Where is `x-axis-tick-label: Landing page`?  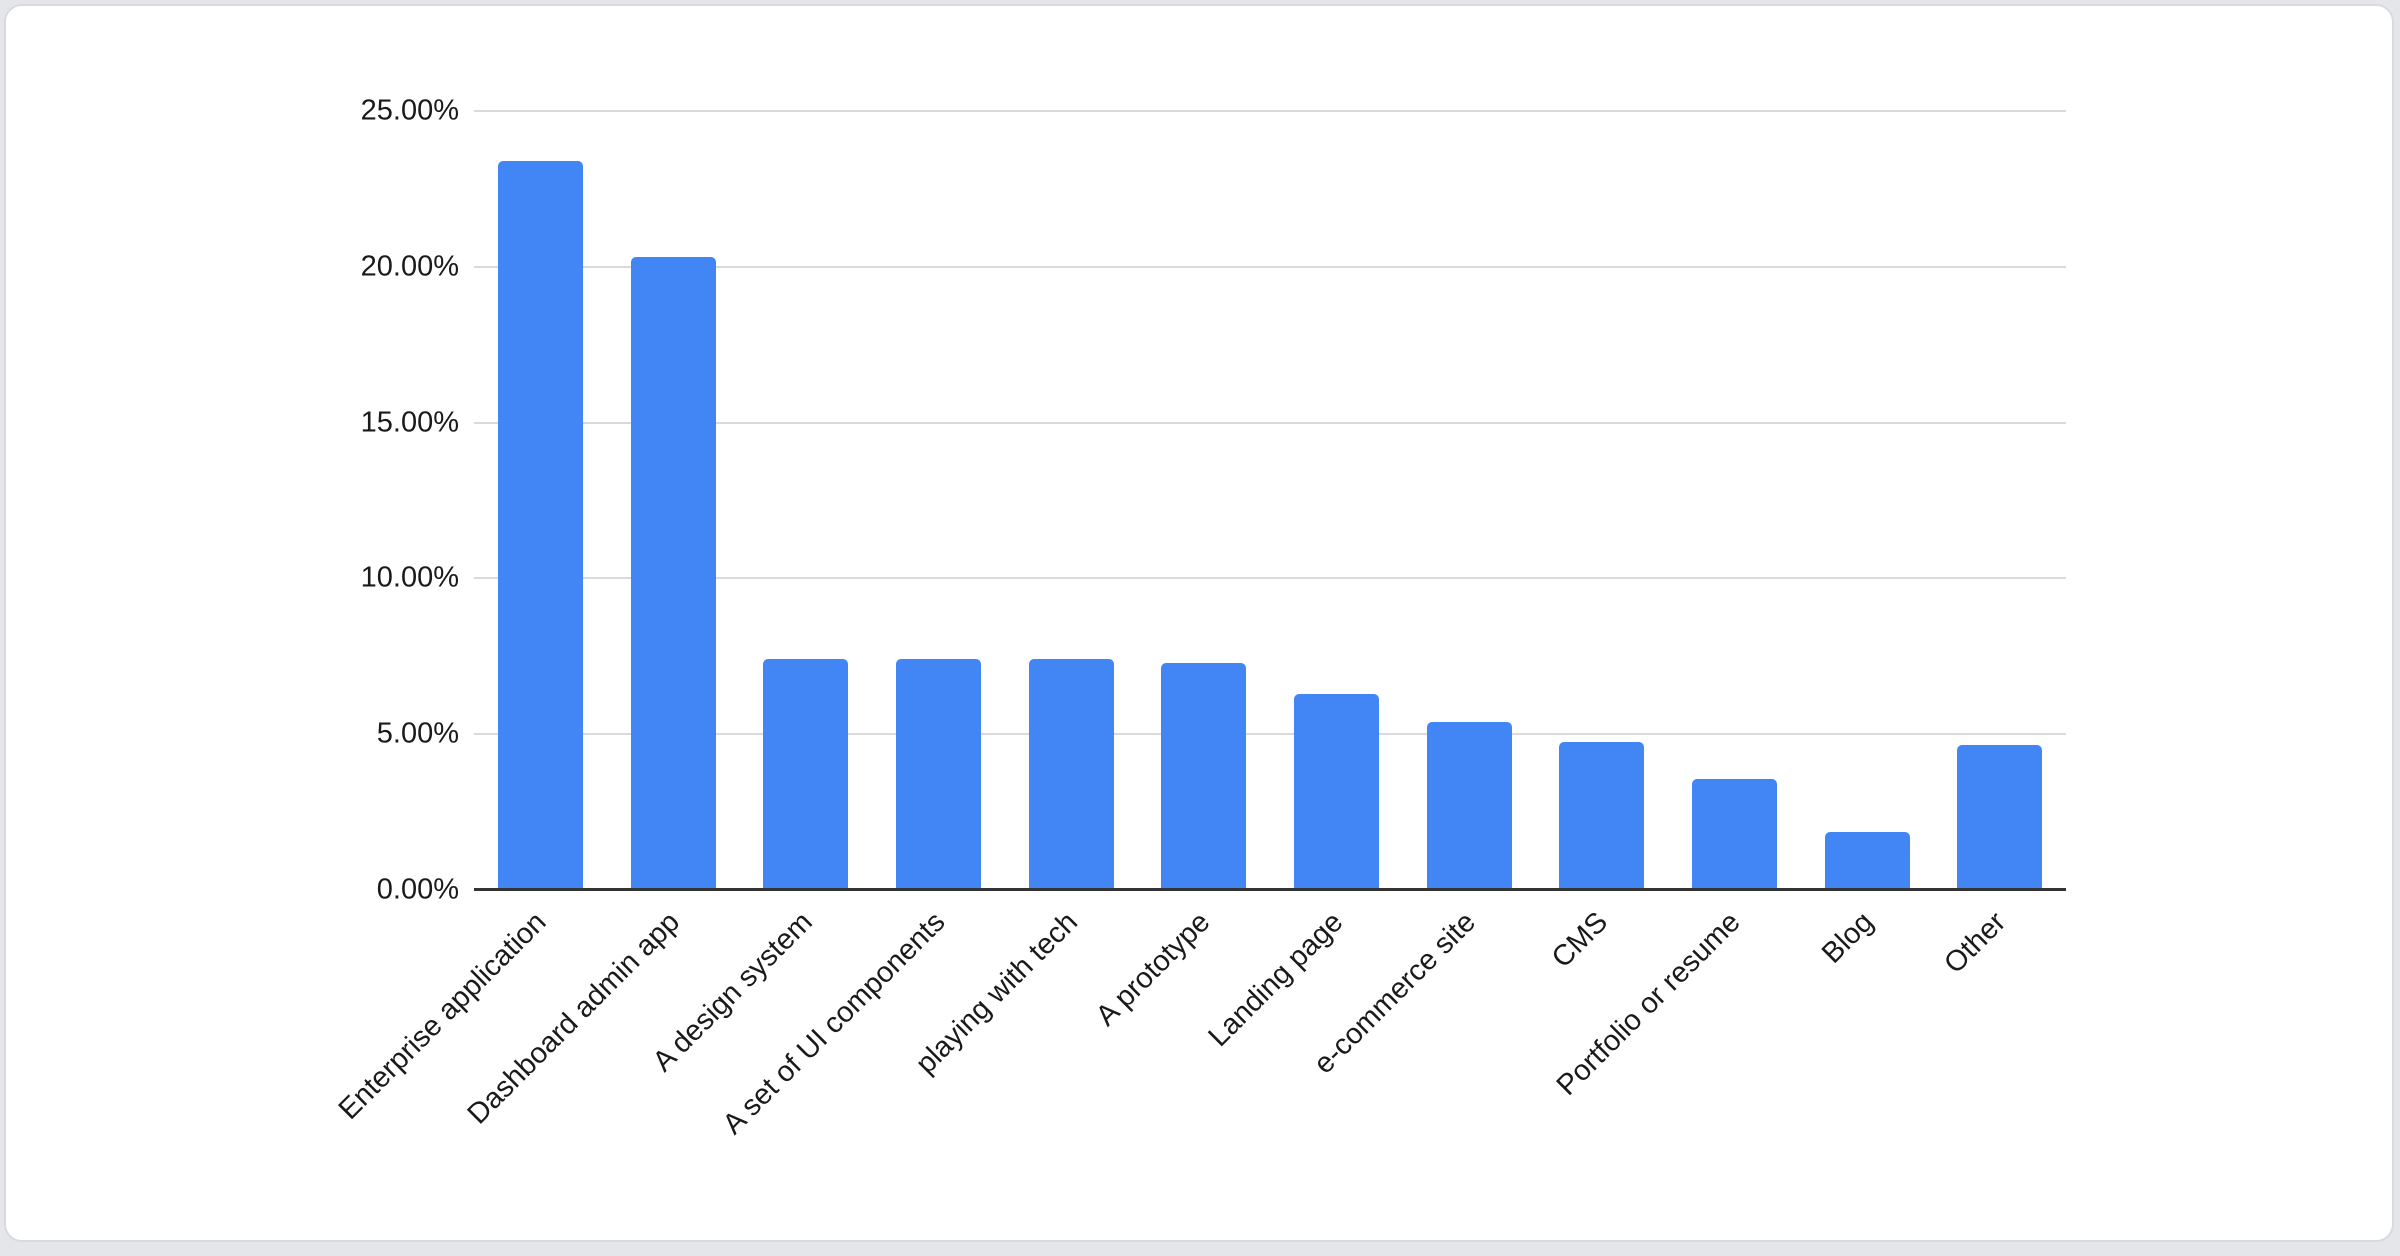 x-axis-tick-label: Landing page is located at coordinates (1275, 979).